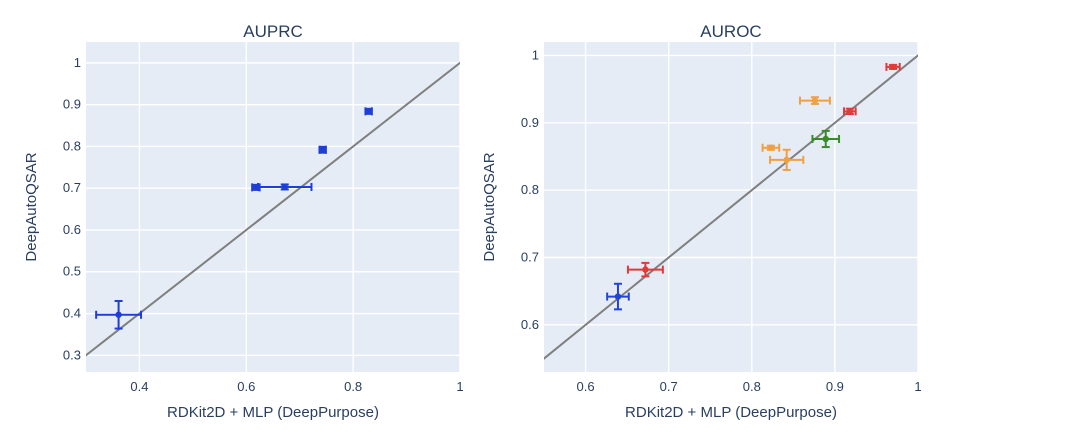  I want to click on chart-title: AUPRC, so click(273, 31).